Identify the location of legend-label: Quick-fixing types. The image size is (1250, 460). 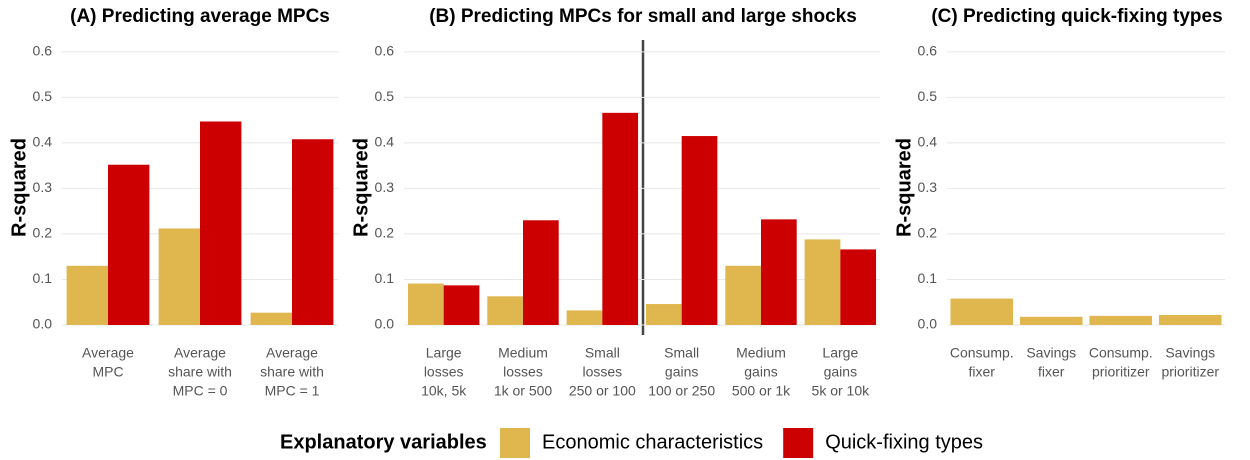
(904, 442).